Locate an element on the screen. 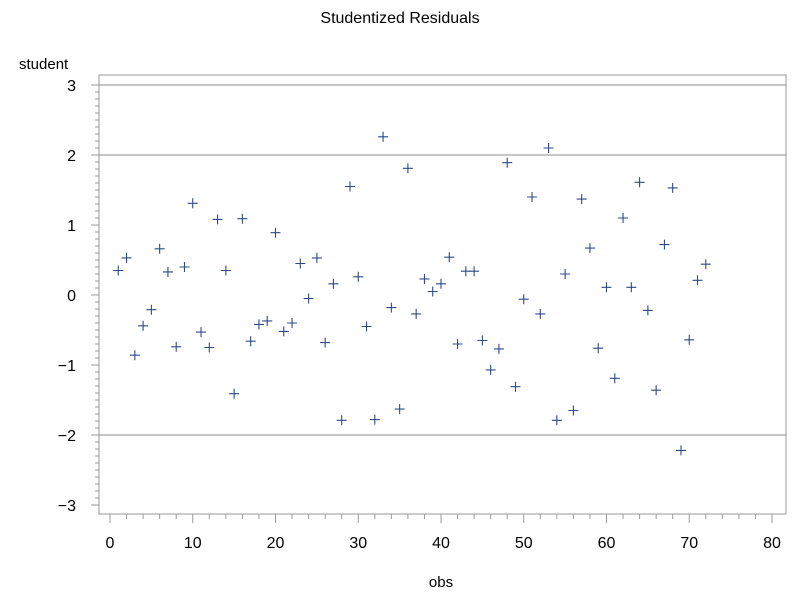 The image size is (800, 600). y-axis: 3 2 1 0 −1 −2 −3 is located at coordinates (78, 296).